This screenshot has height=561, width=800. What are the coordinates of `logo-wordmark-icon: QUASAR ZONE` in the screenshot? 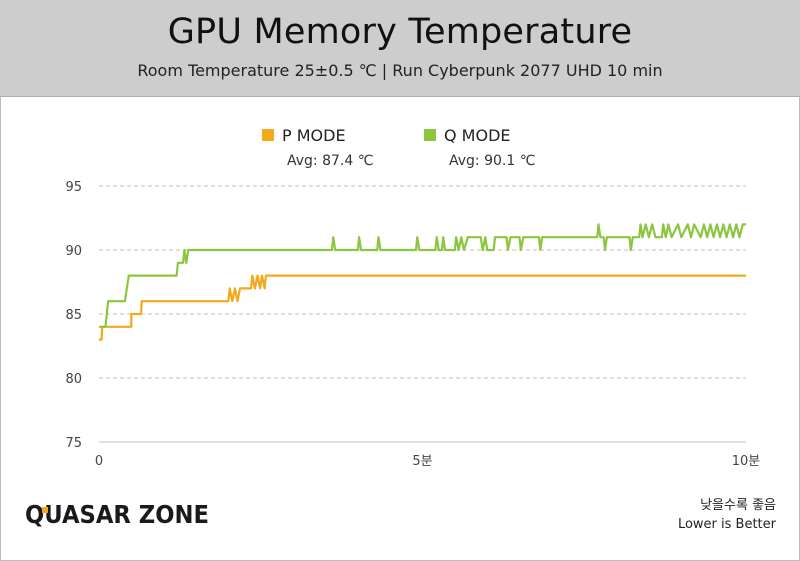 It's located at (117, 514).